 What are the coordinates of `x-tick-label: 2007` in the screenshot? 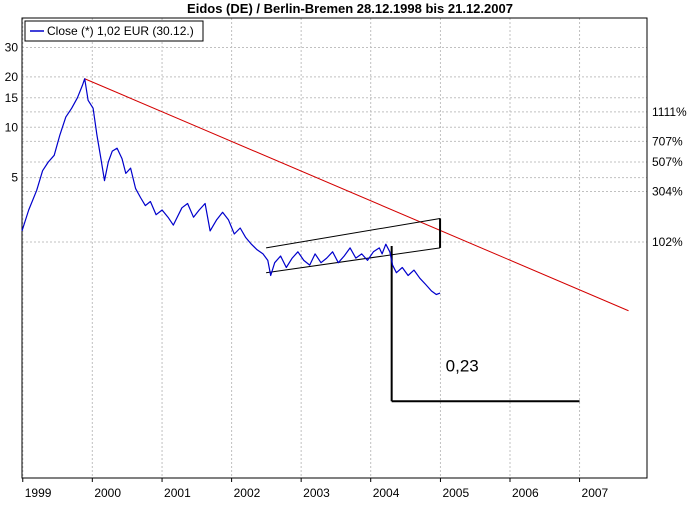 It's located at (595, 493).